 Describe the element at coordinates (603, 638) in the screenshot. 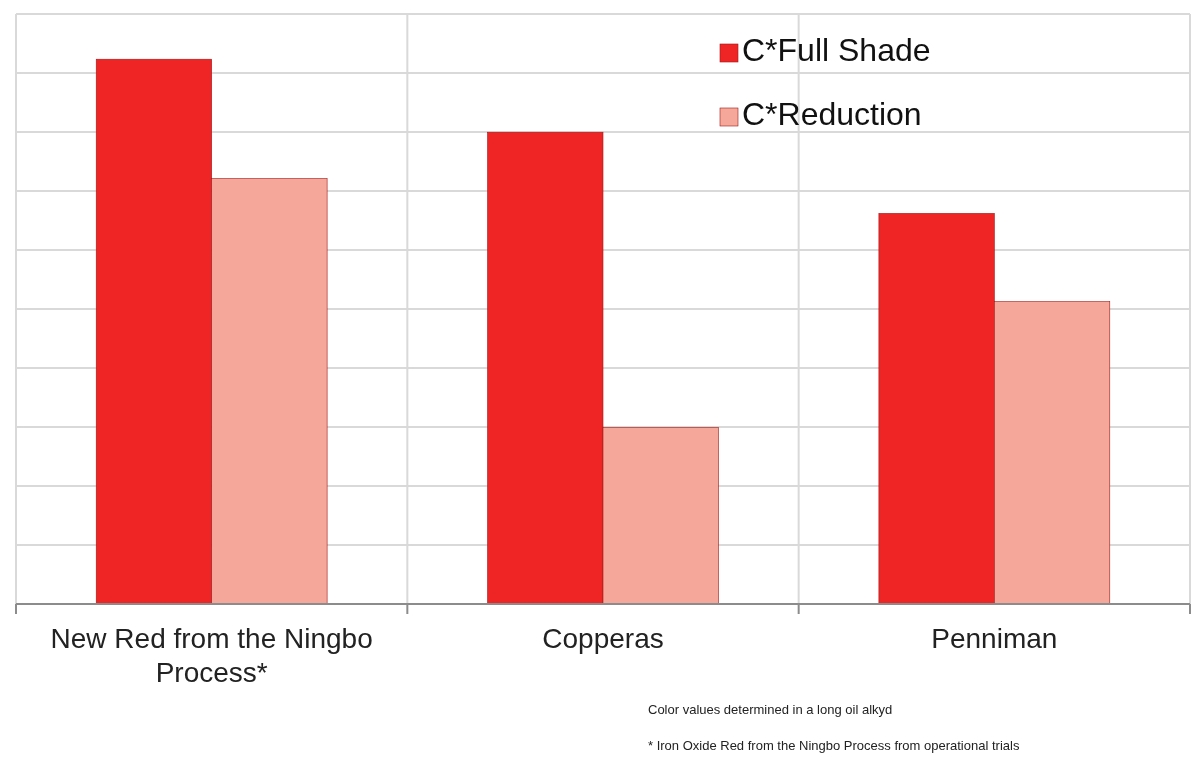

I see `x-tick-label: Copperas` at that location.